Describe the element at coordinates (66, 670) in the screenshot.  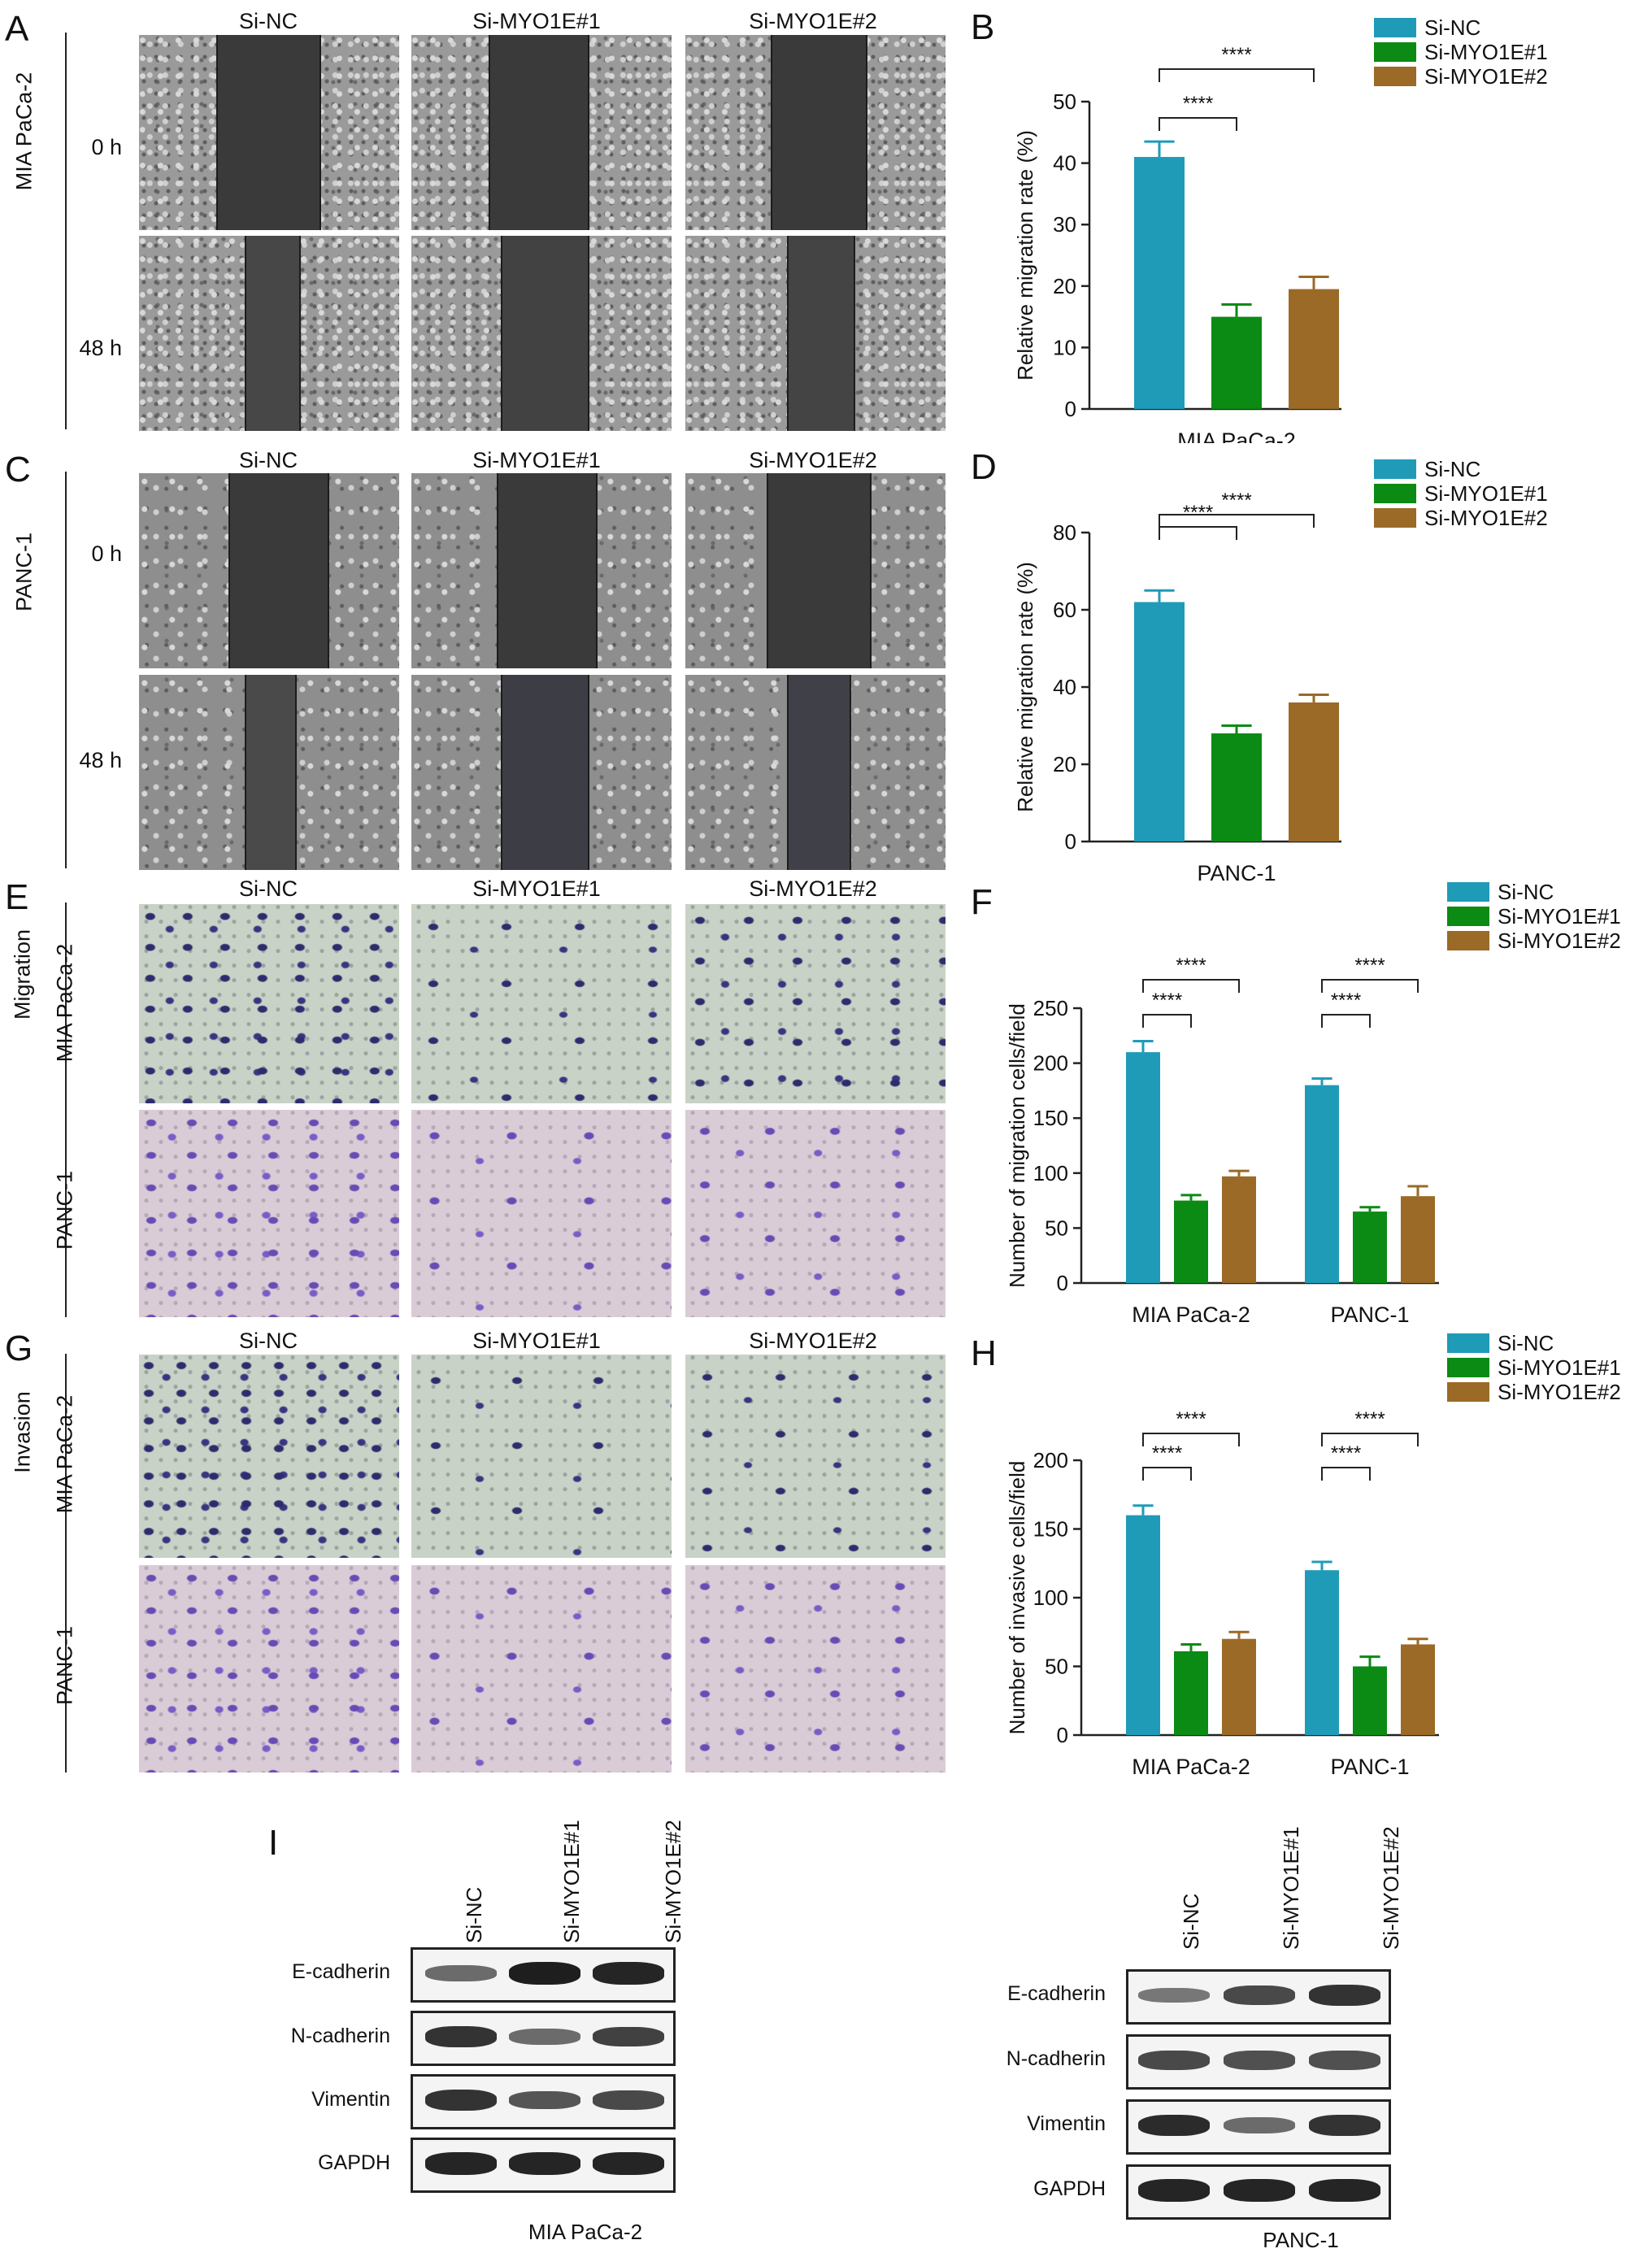
I see `bracket-line-c` at that location.